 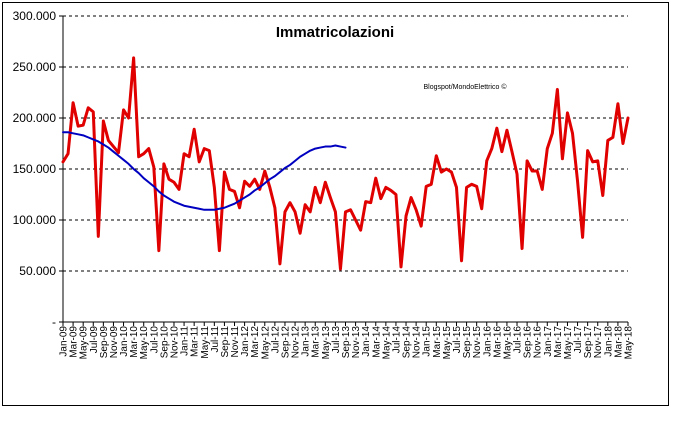 I want to click on x-tick-label: Mar-18, so click(x=618, y=342).